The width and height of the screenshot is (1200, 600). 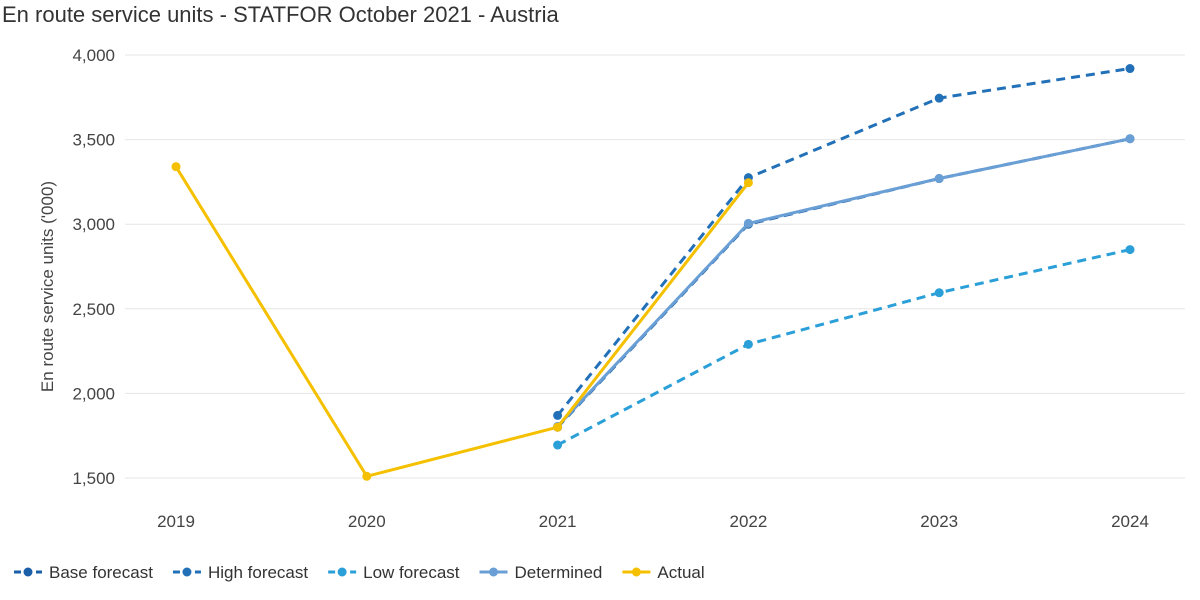 What do you see at coordinates (93, 140) in the screenshot?
I see `y-tick-label: 3,500` at bounding box center [93, 140].